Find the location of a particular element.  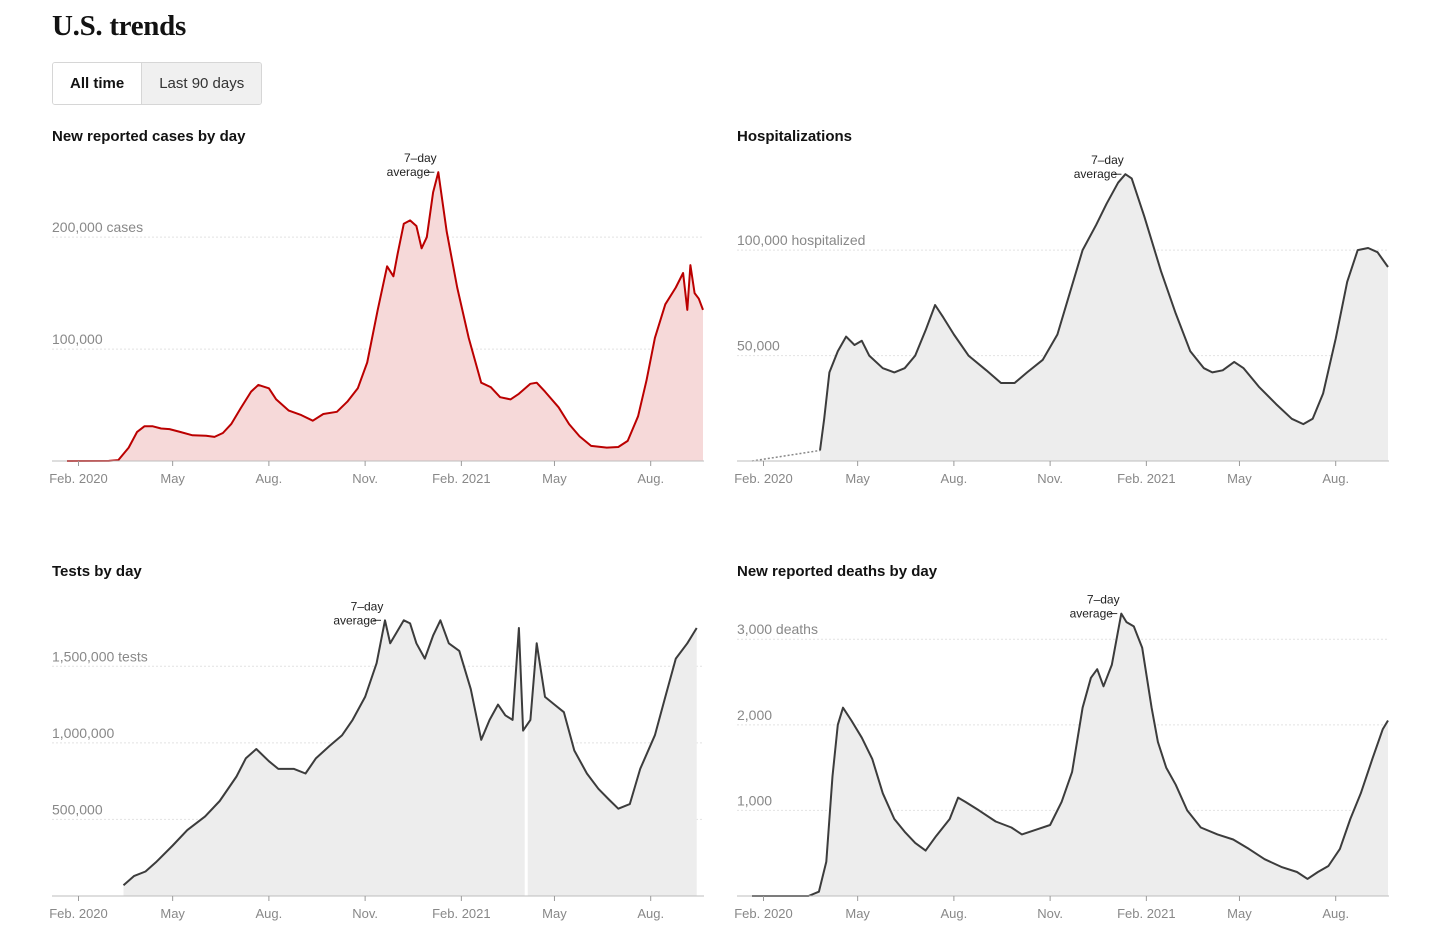

y-tick-label: 3,000 deaths is located at coordinates (777, 629).